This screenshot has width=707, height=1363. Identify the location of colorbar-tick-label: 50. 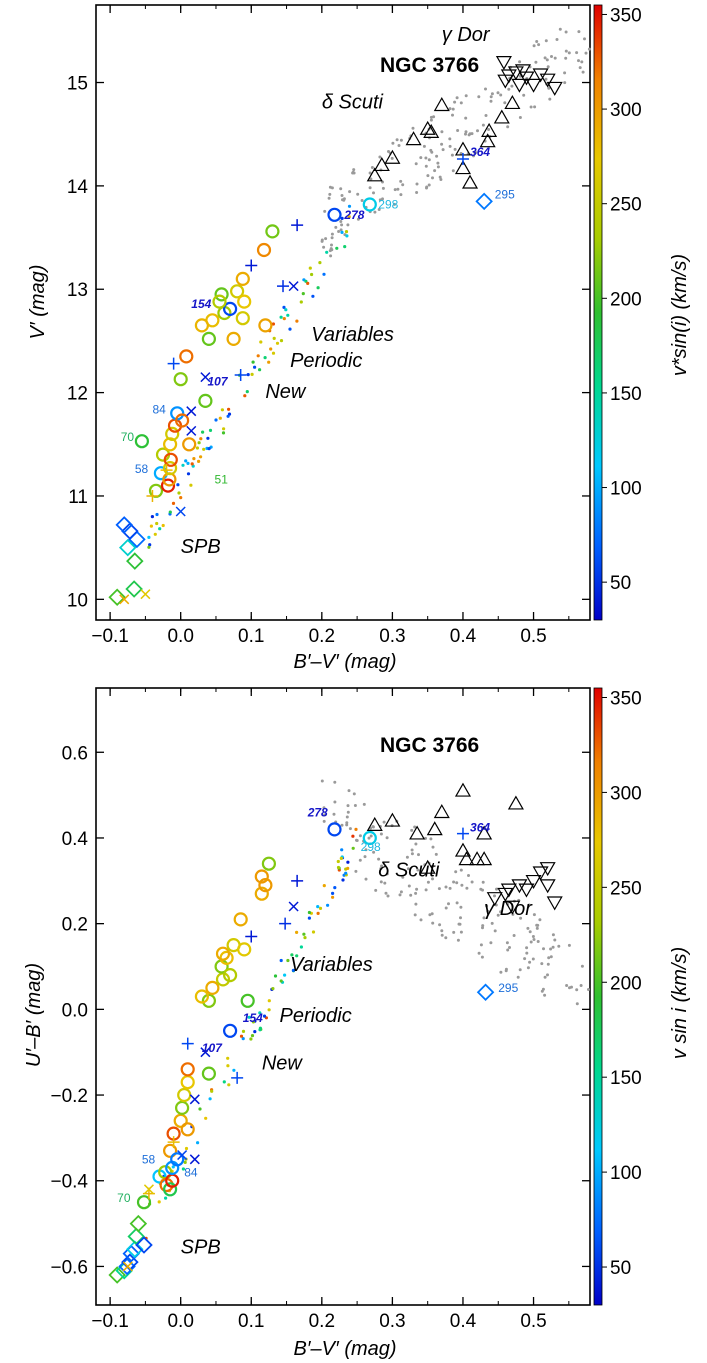
(620, 1268).